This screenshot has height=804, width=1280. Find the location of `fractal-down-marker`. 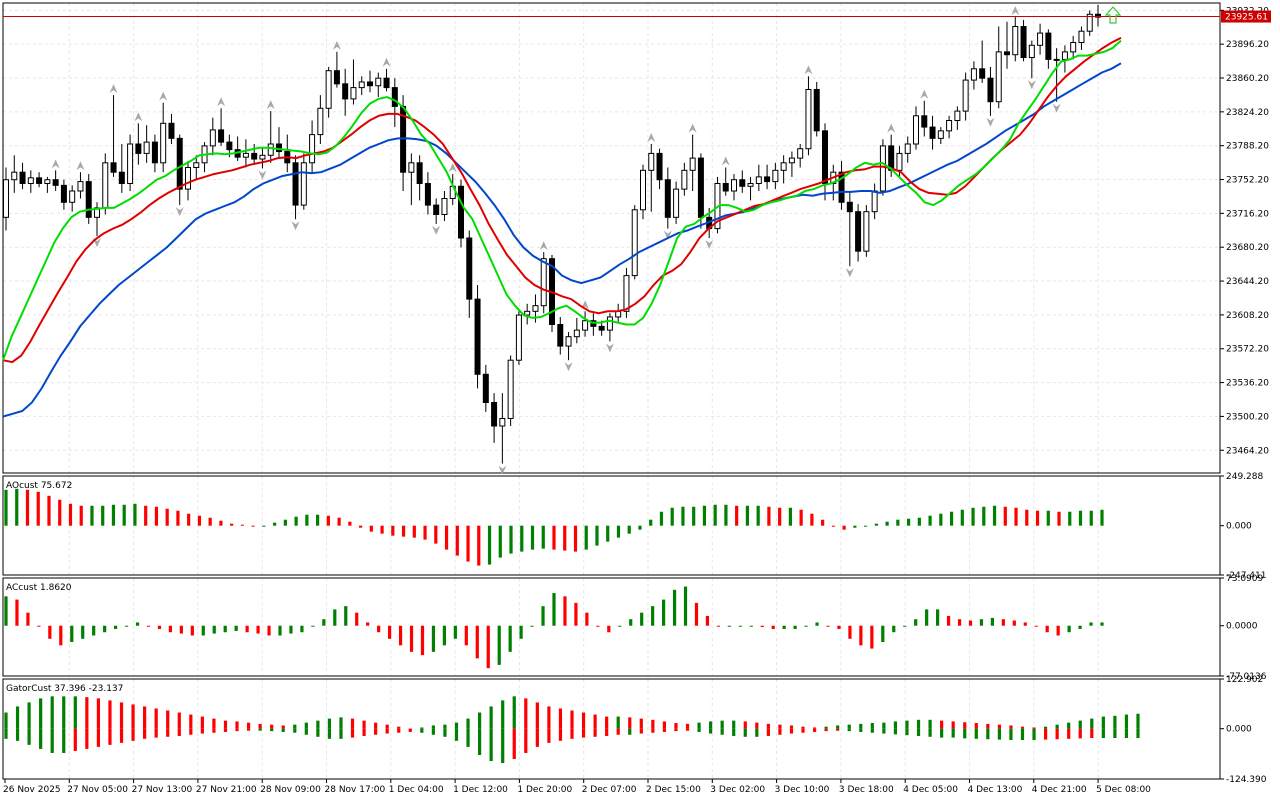

fractal-down-marker is located at coordinates (436, 230).